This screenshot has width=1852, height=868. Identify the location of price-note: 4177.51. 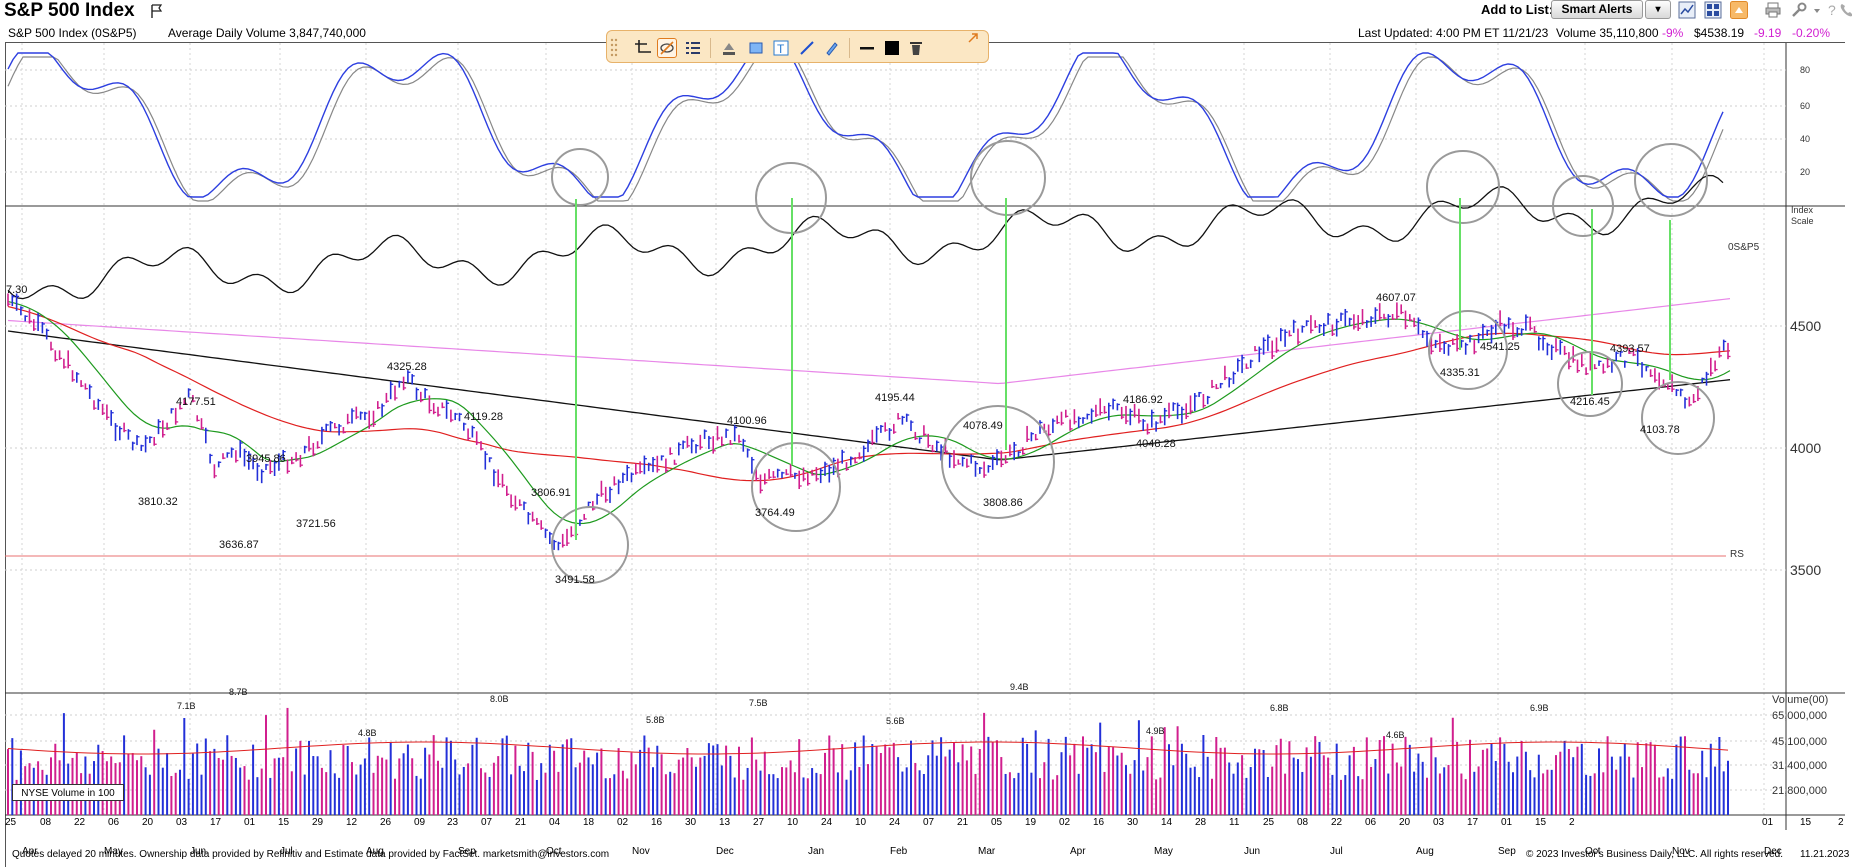
(196, 402).